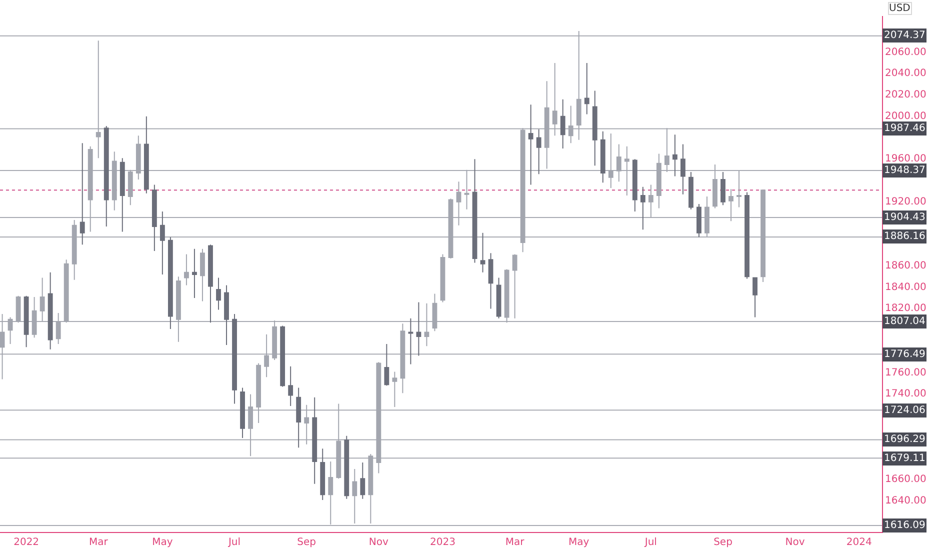  Describe the element at coordinates (905, 308) in the screenshot. I see `y-tick-label: 1820.00` at that location.